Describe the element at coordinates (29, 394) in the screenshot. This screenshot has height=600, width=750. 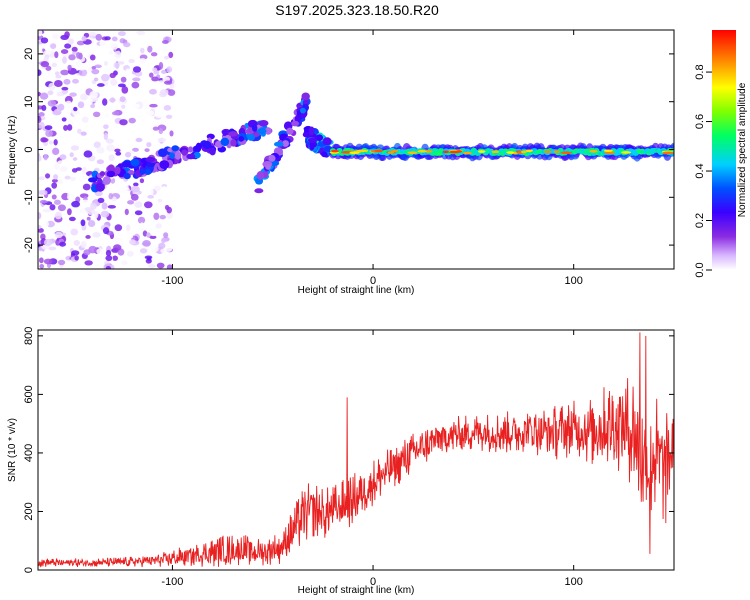
I see `snr-y-tick-label: 600` at that location.